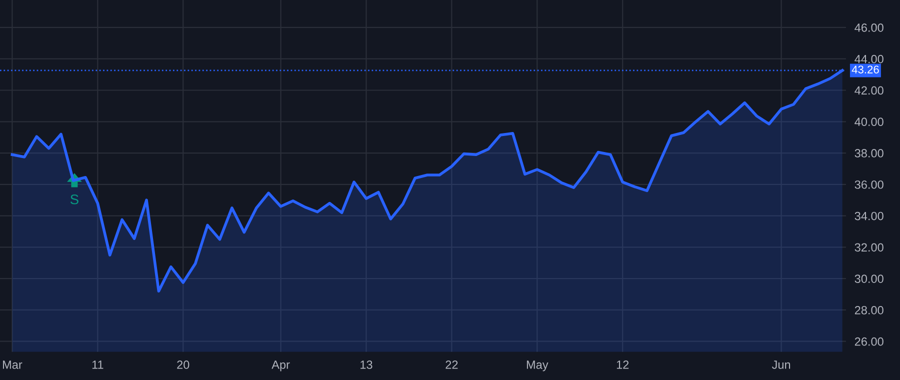 This screenshot has height=380, width=900. I want to click on y-tick-label: 36.00, so click(869, 184).